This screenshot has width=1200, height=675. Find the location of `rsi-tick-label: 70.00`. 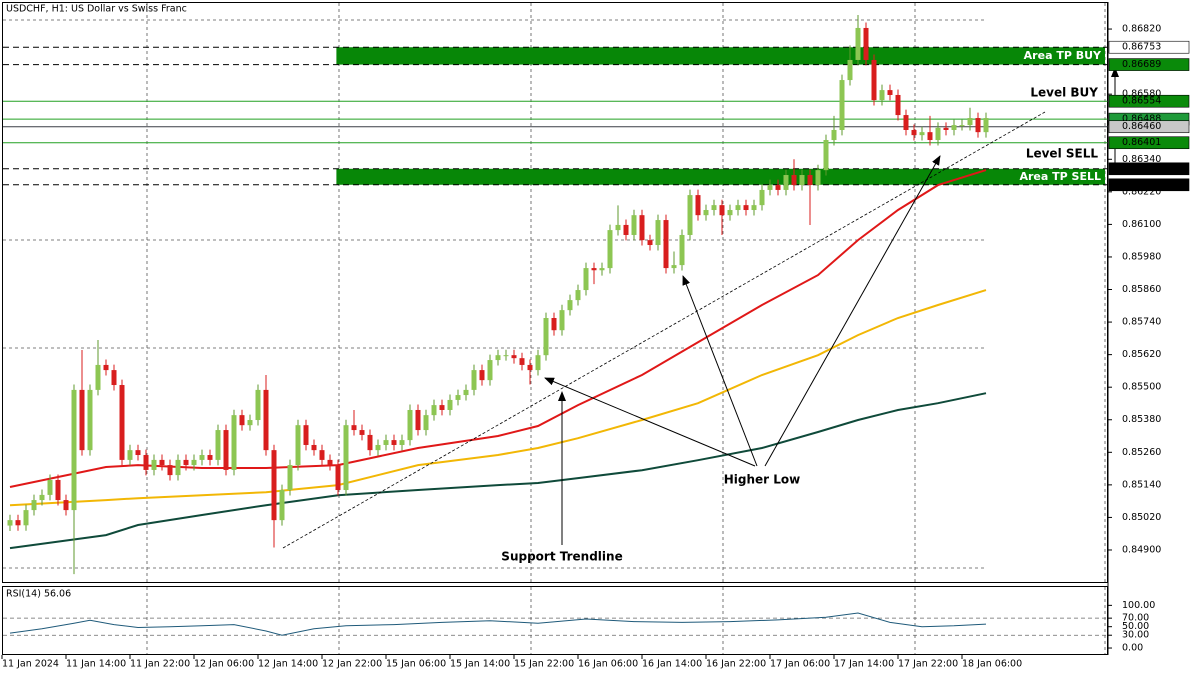

rsi-tick-label: 70.00 is located at coordinates (1135, 618).